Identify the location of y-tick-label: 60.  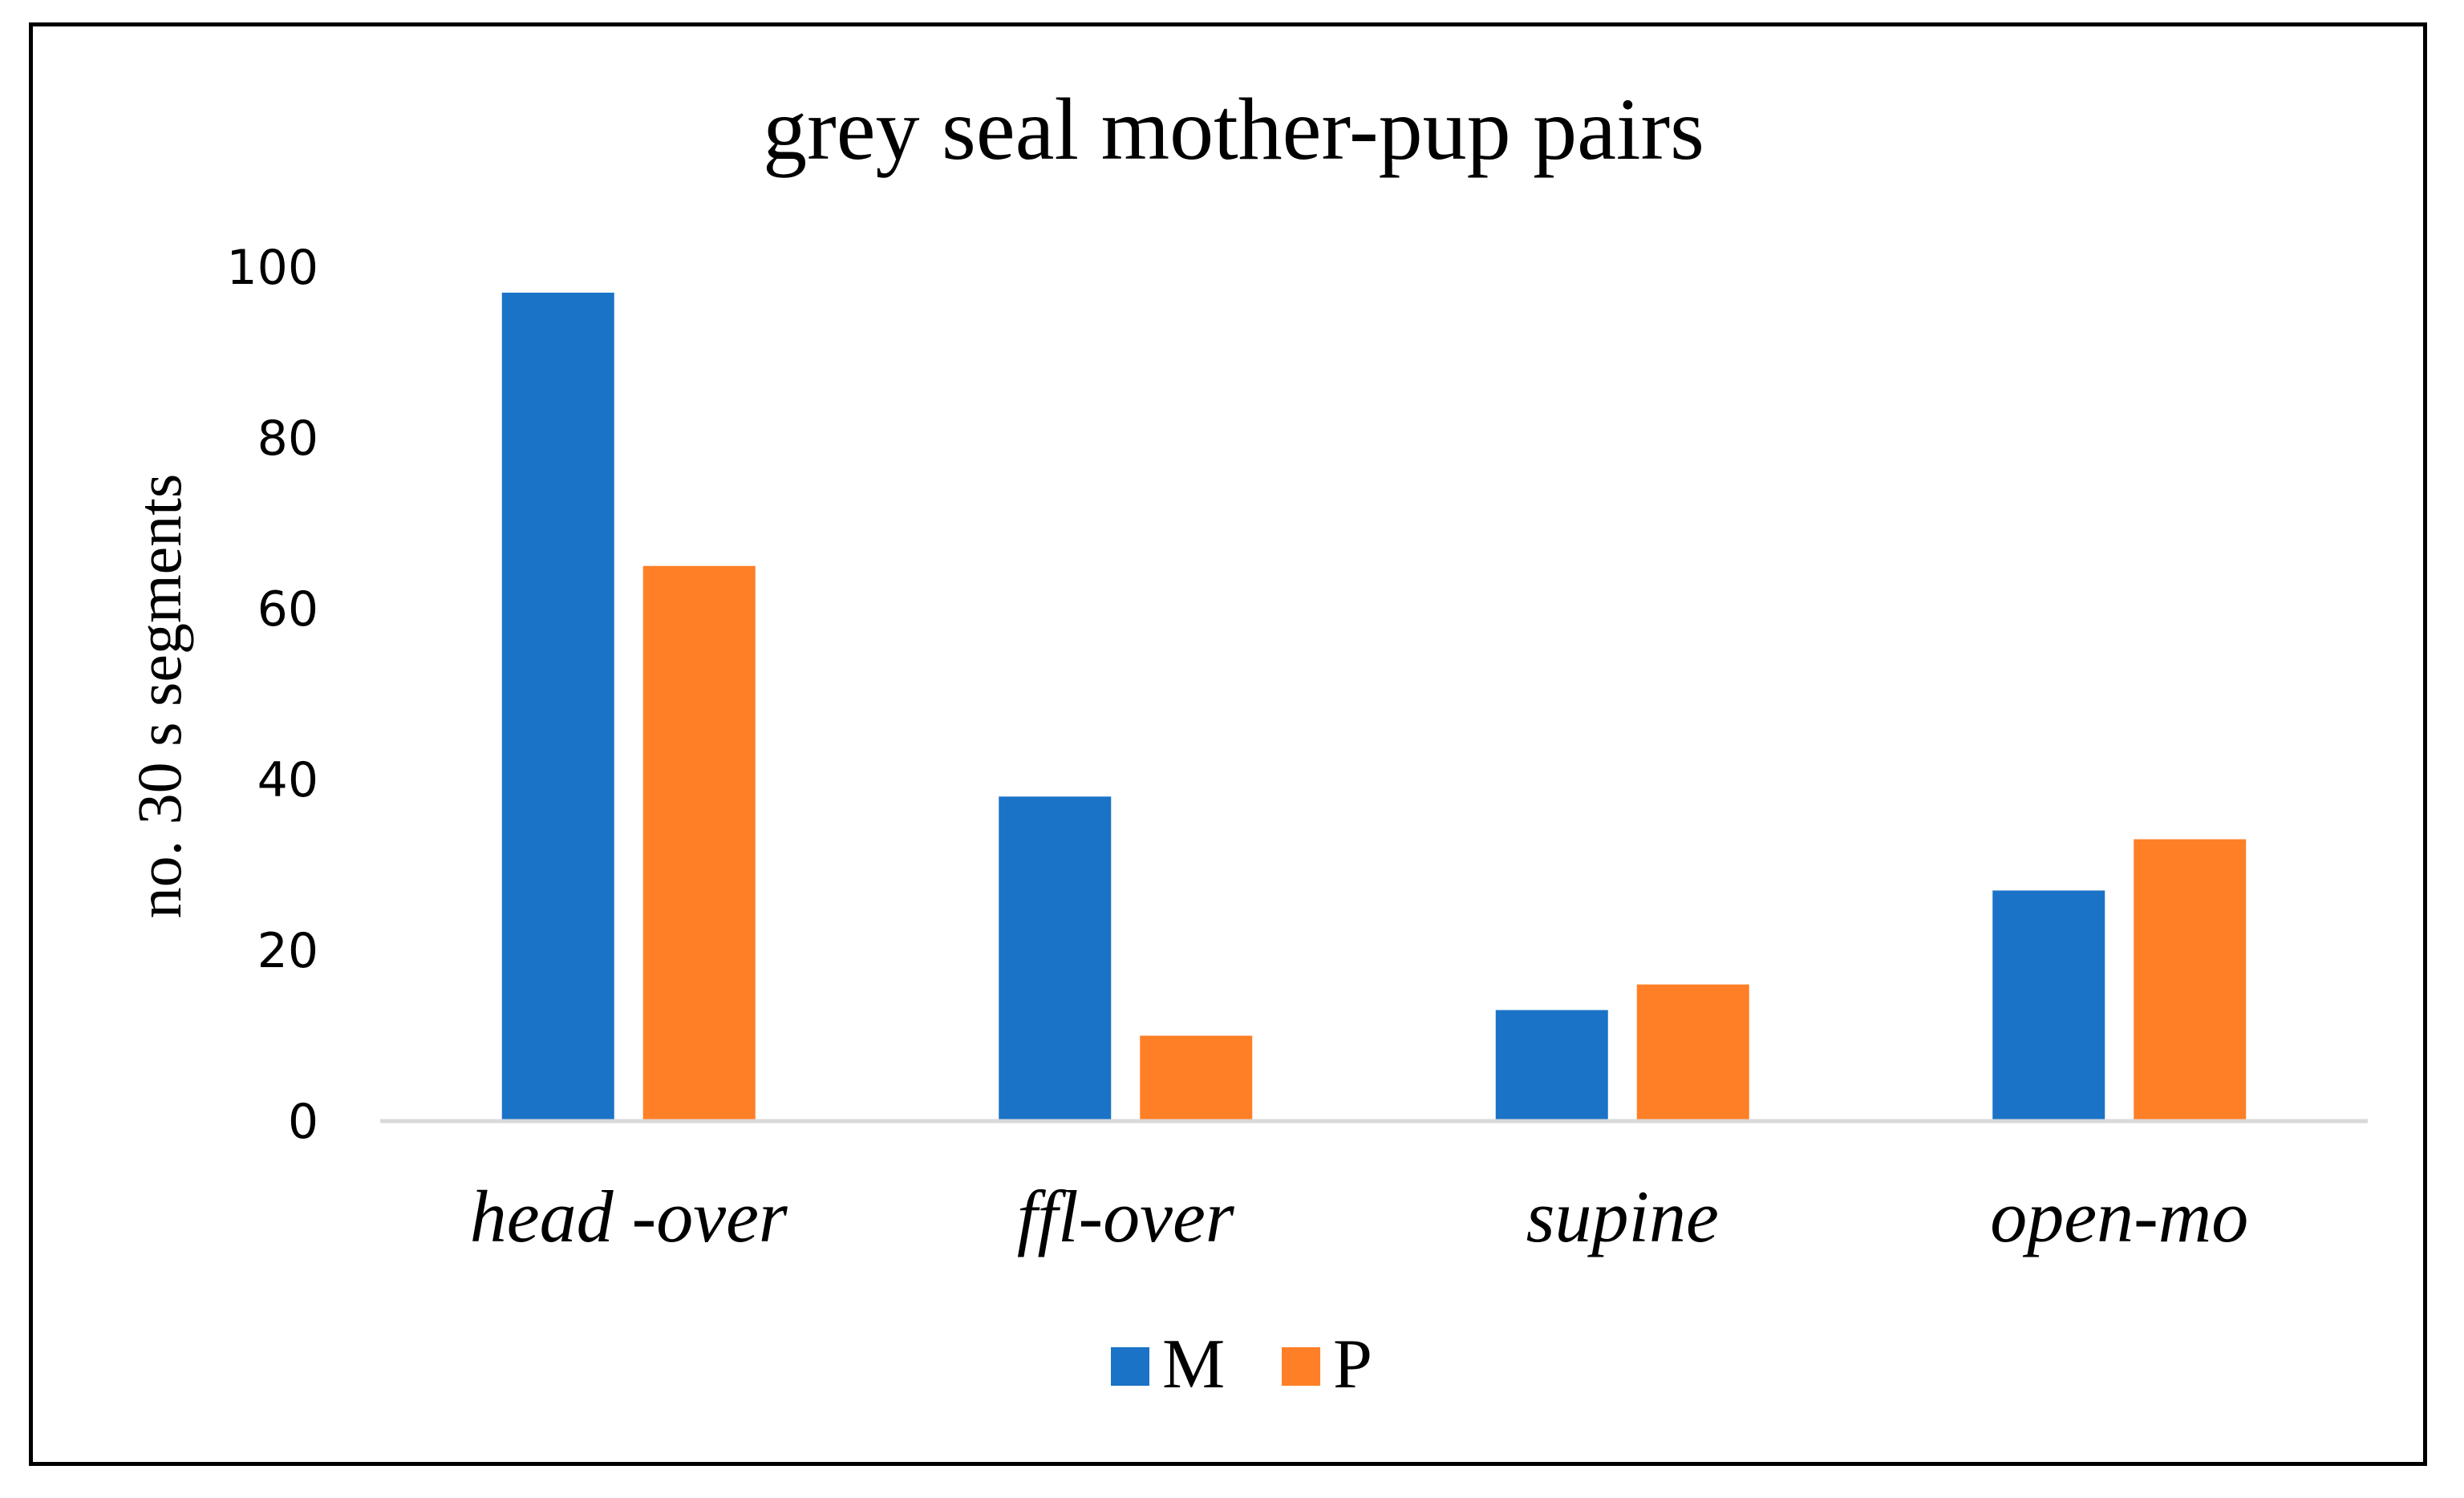
(287, 609).